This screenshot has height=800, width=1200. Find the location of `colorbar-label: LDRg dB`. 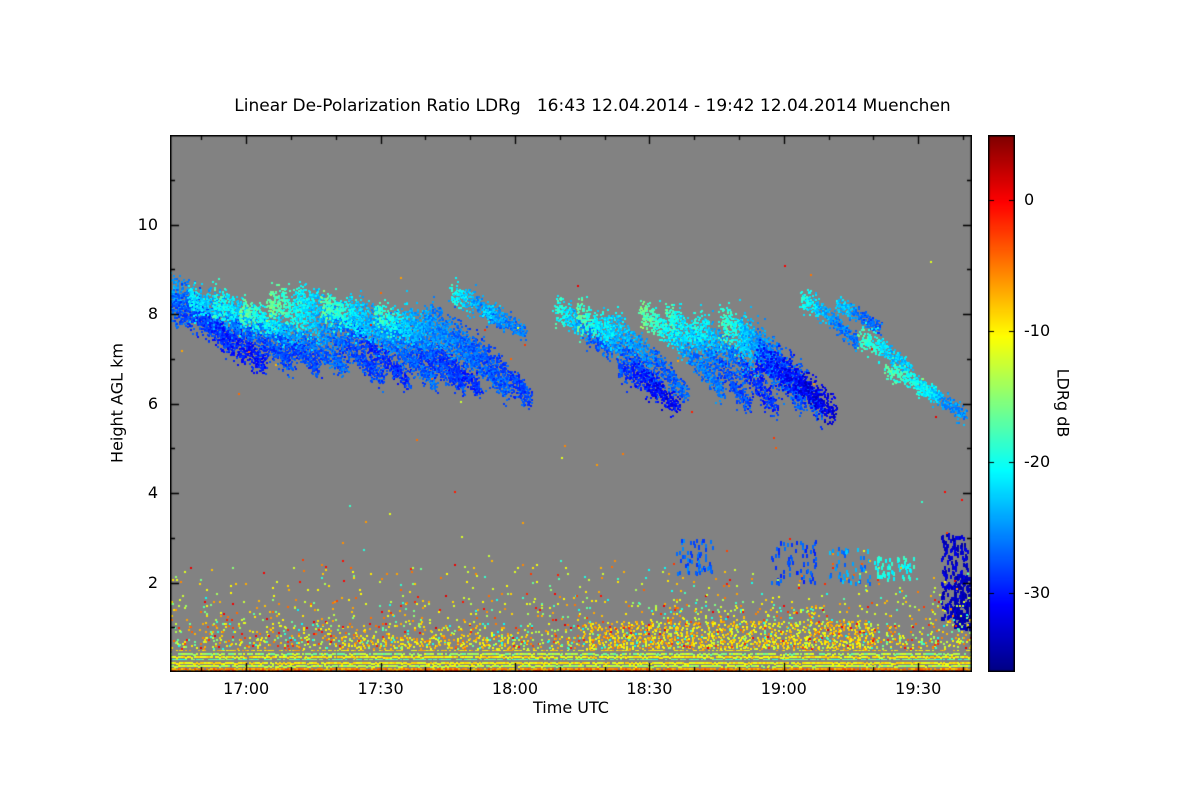

colorbar-label: LDRg dB is located at coordinates (1063, 403).